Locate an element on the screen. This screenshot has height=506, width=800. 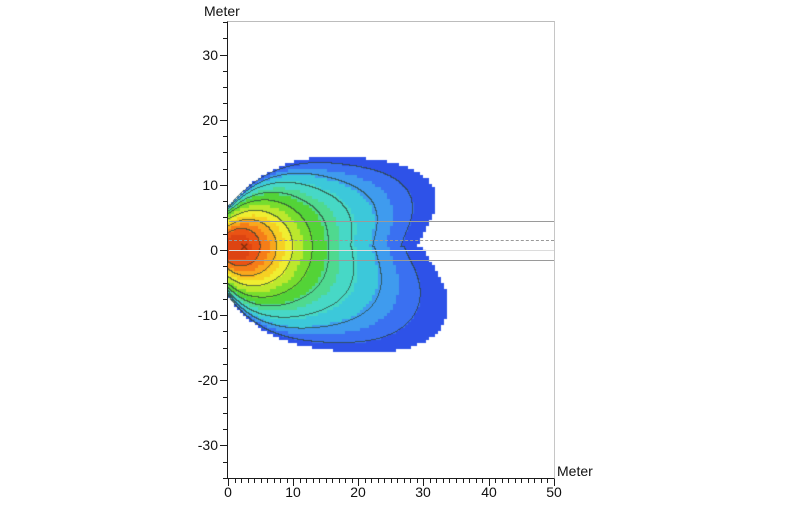
x-tick-label: 20 is located at coordinates (358, 492).